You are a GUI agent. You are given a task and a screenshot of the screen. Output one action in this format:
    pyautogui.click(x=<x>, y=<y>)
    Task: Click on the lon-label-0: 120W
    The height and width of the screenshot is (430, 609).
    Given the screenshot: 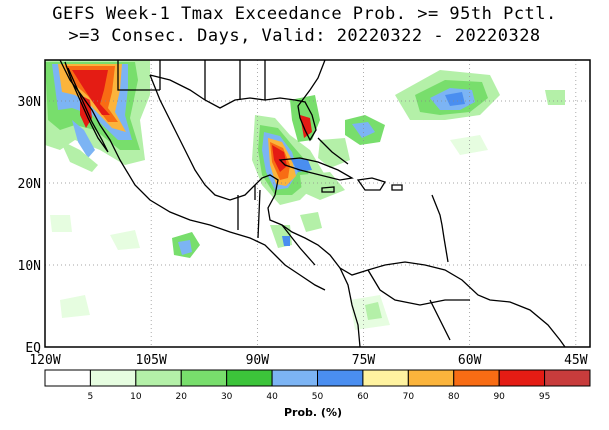 What is the action you would take?
    pyautogui.click(x=44, y=360)
    